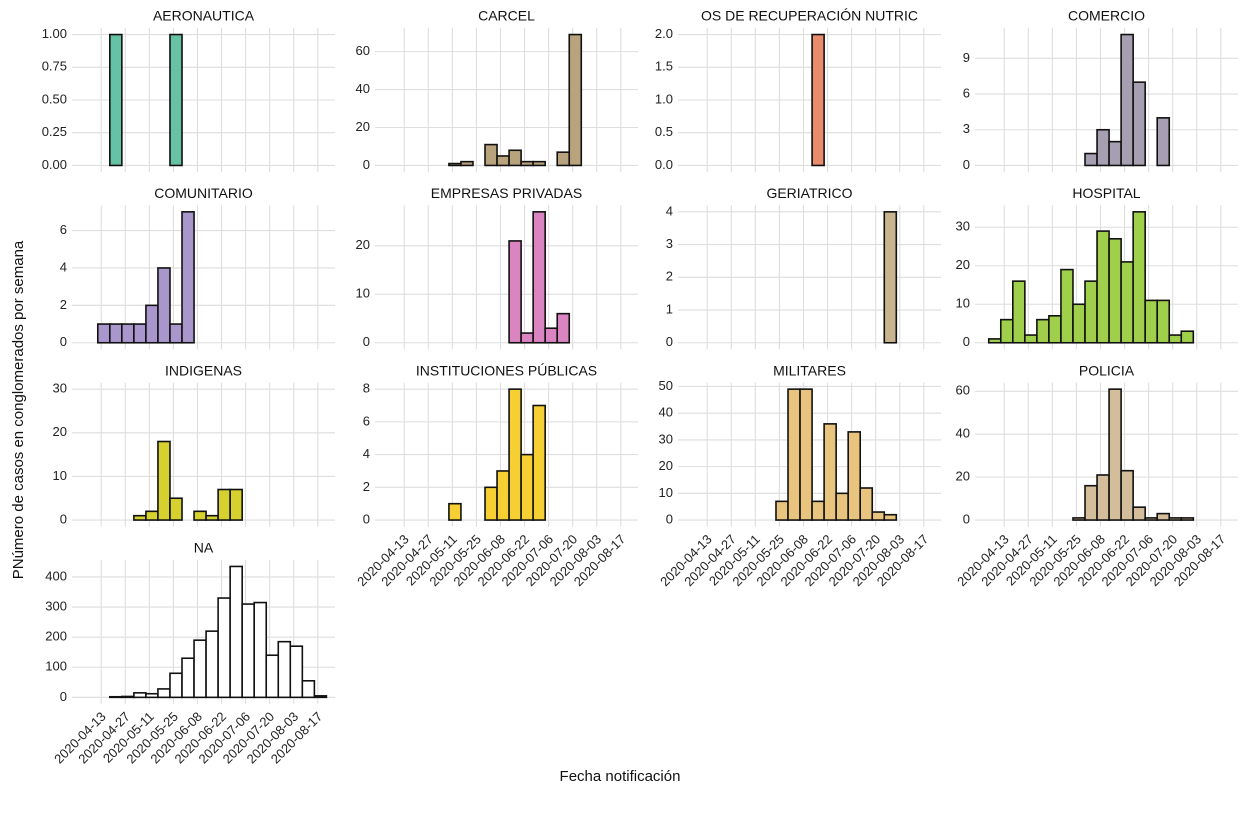  I want to click on panel-title: MILITARES, so click(809, 370).